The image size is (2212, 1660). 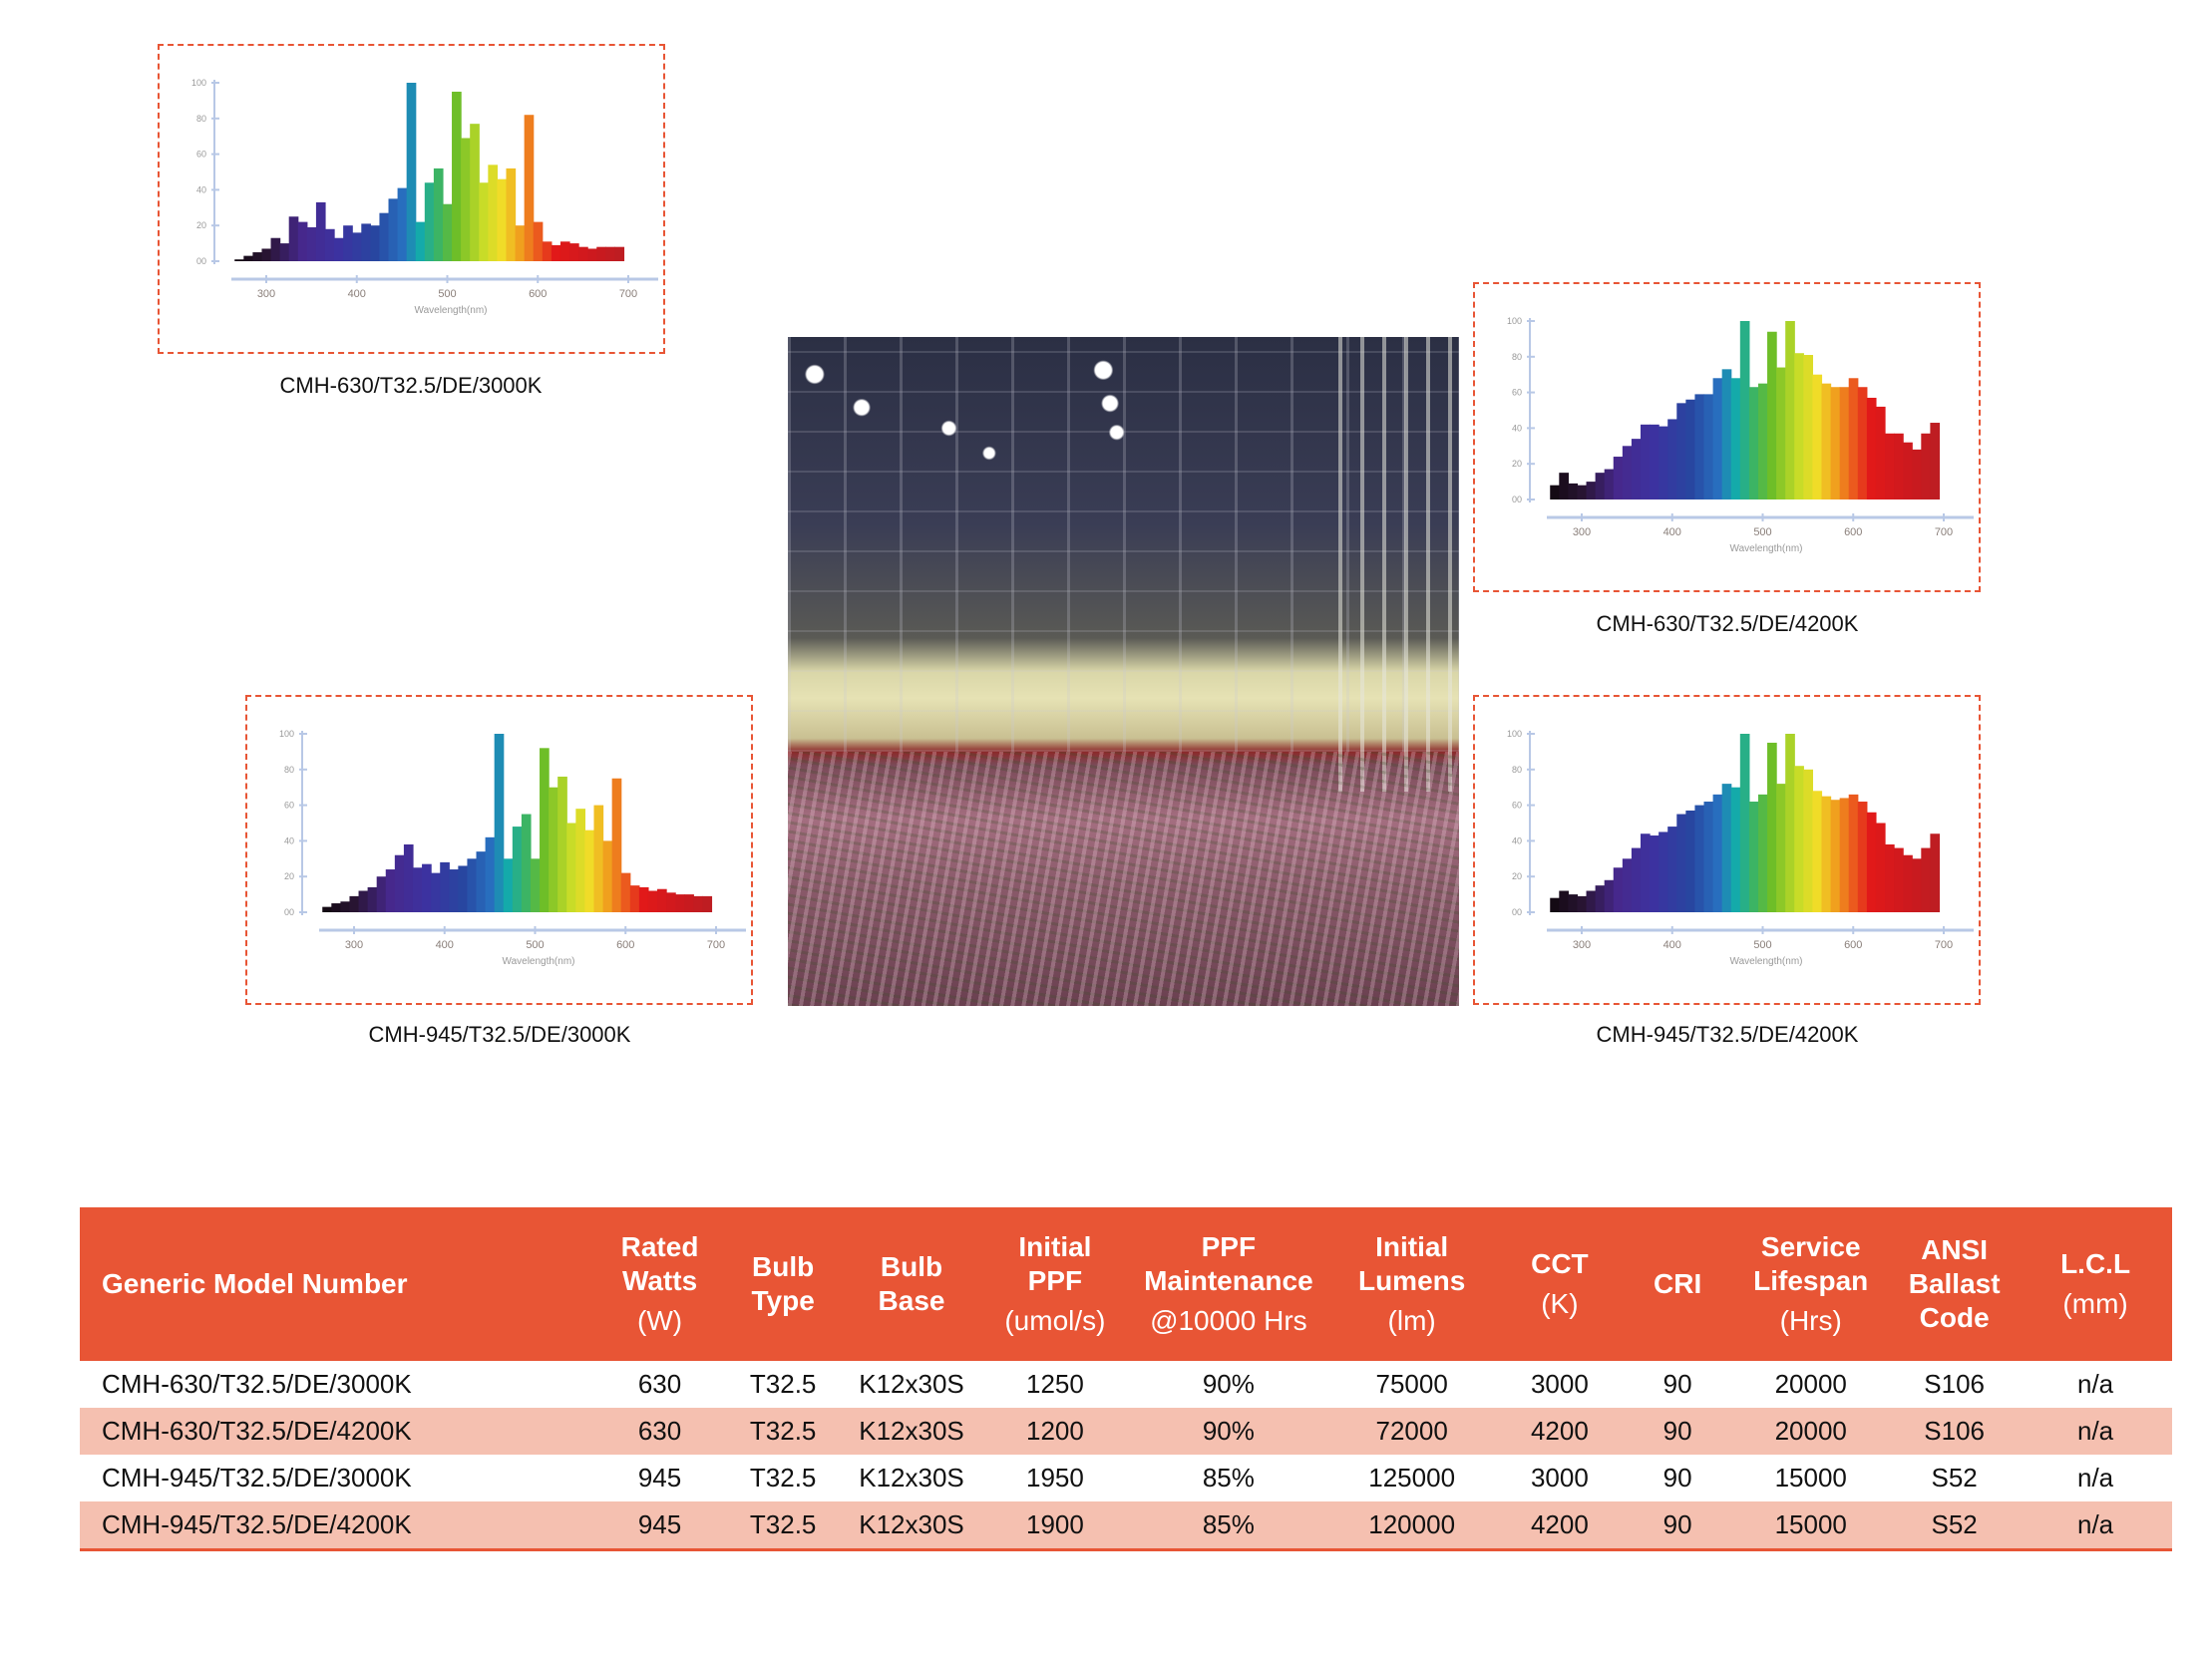 I want to click on chart-caption: CMH-945/T32.5/DE/4200K, so click(x=1727, y=1034).